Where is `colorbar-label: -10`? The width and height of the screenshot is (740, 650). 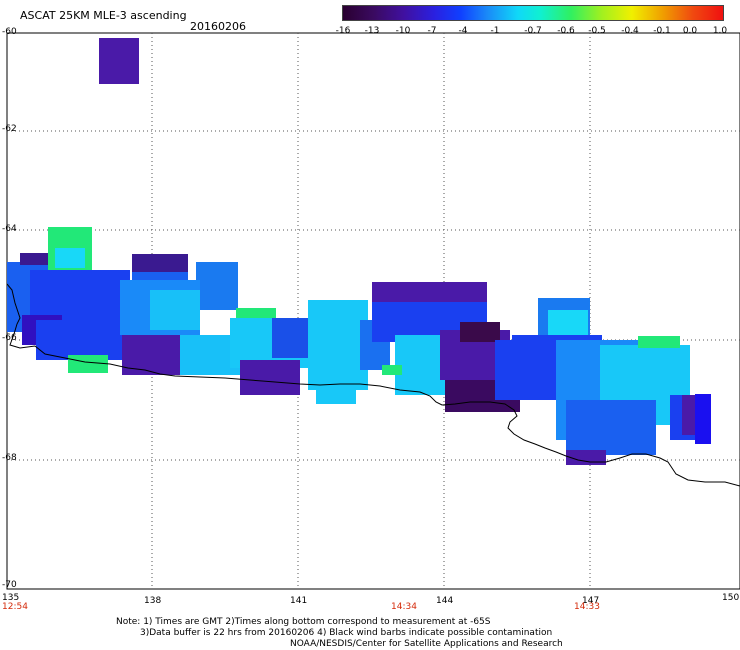 colorbar-label: -10 is located at coordinates (403, 31).